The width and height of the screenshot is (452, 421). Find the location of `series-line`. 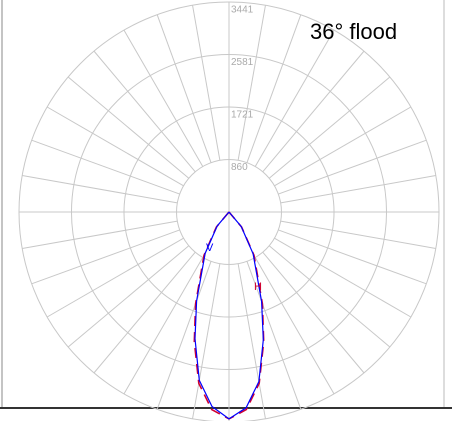

series-line is located at coordinates (229, 315).